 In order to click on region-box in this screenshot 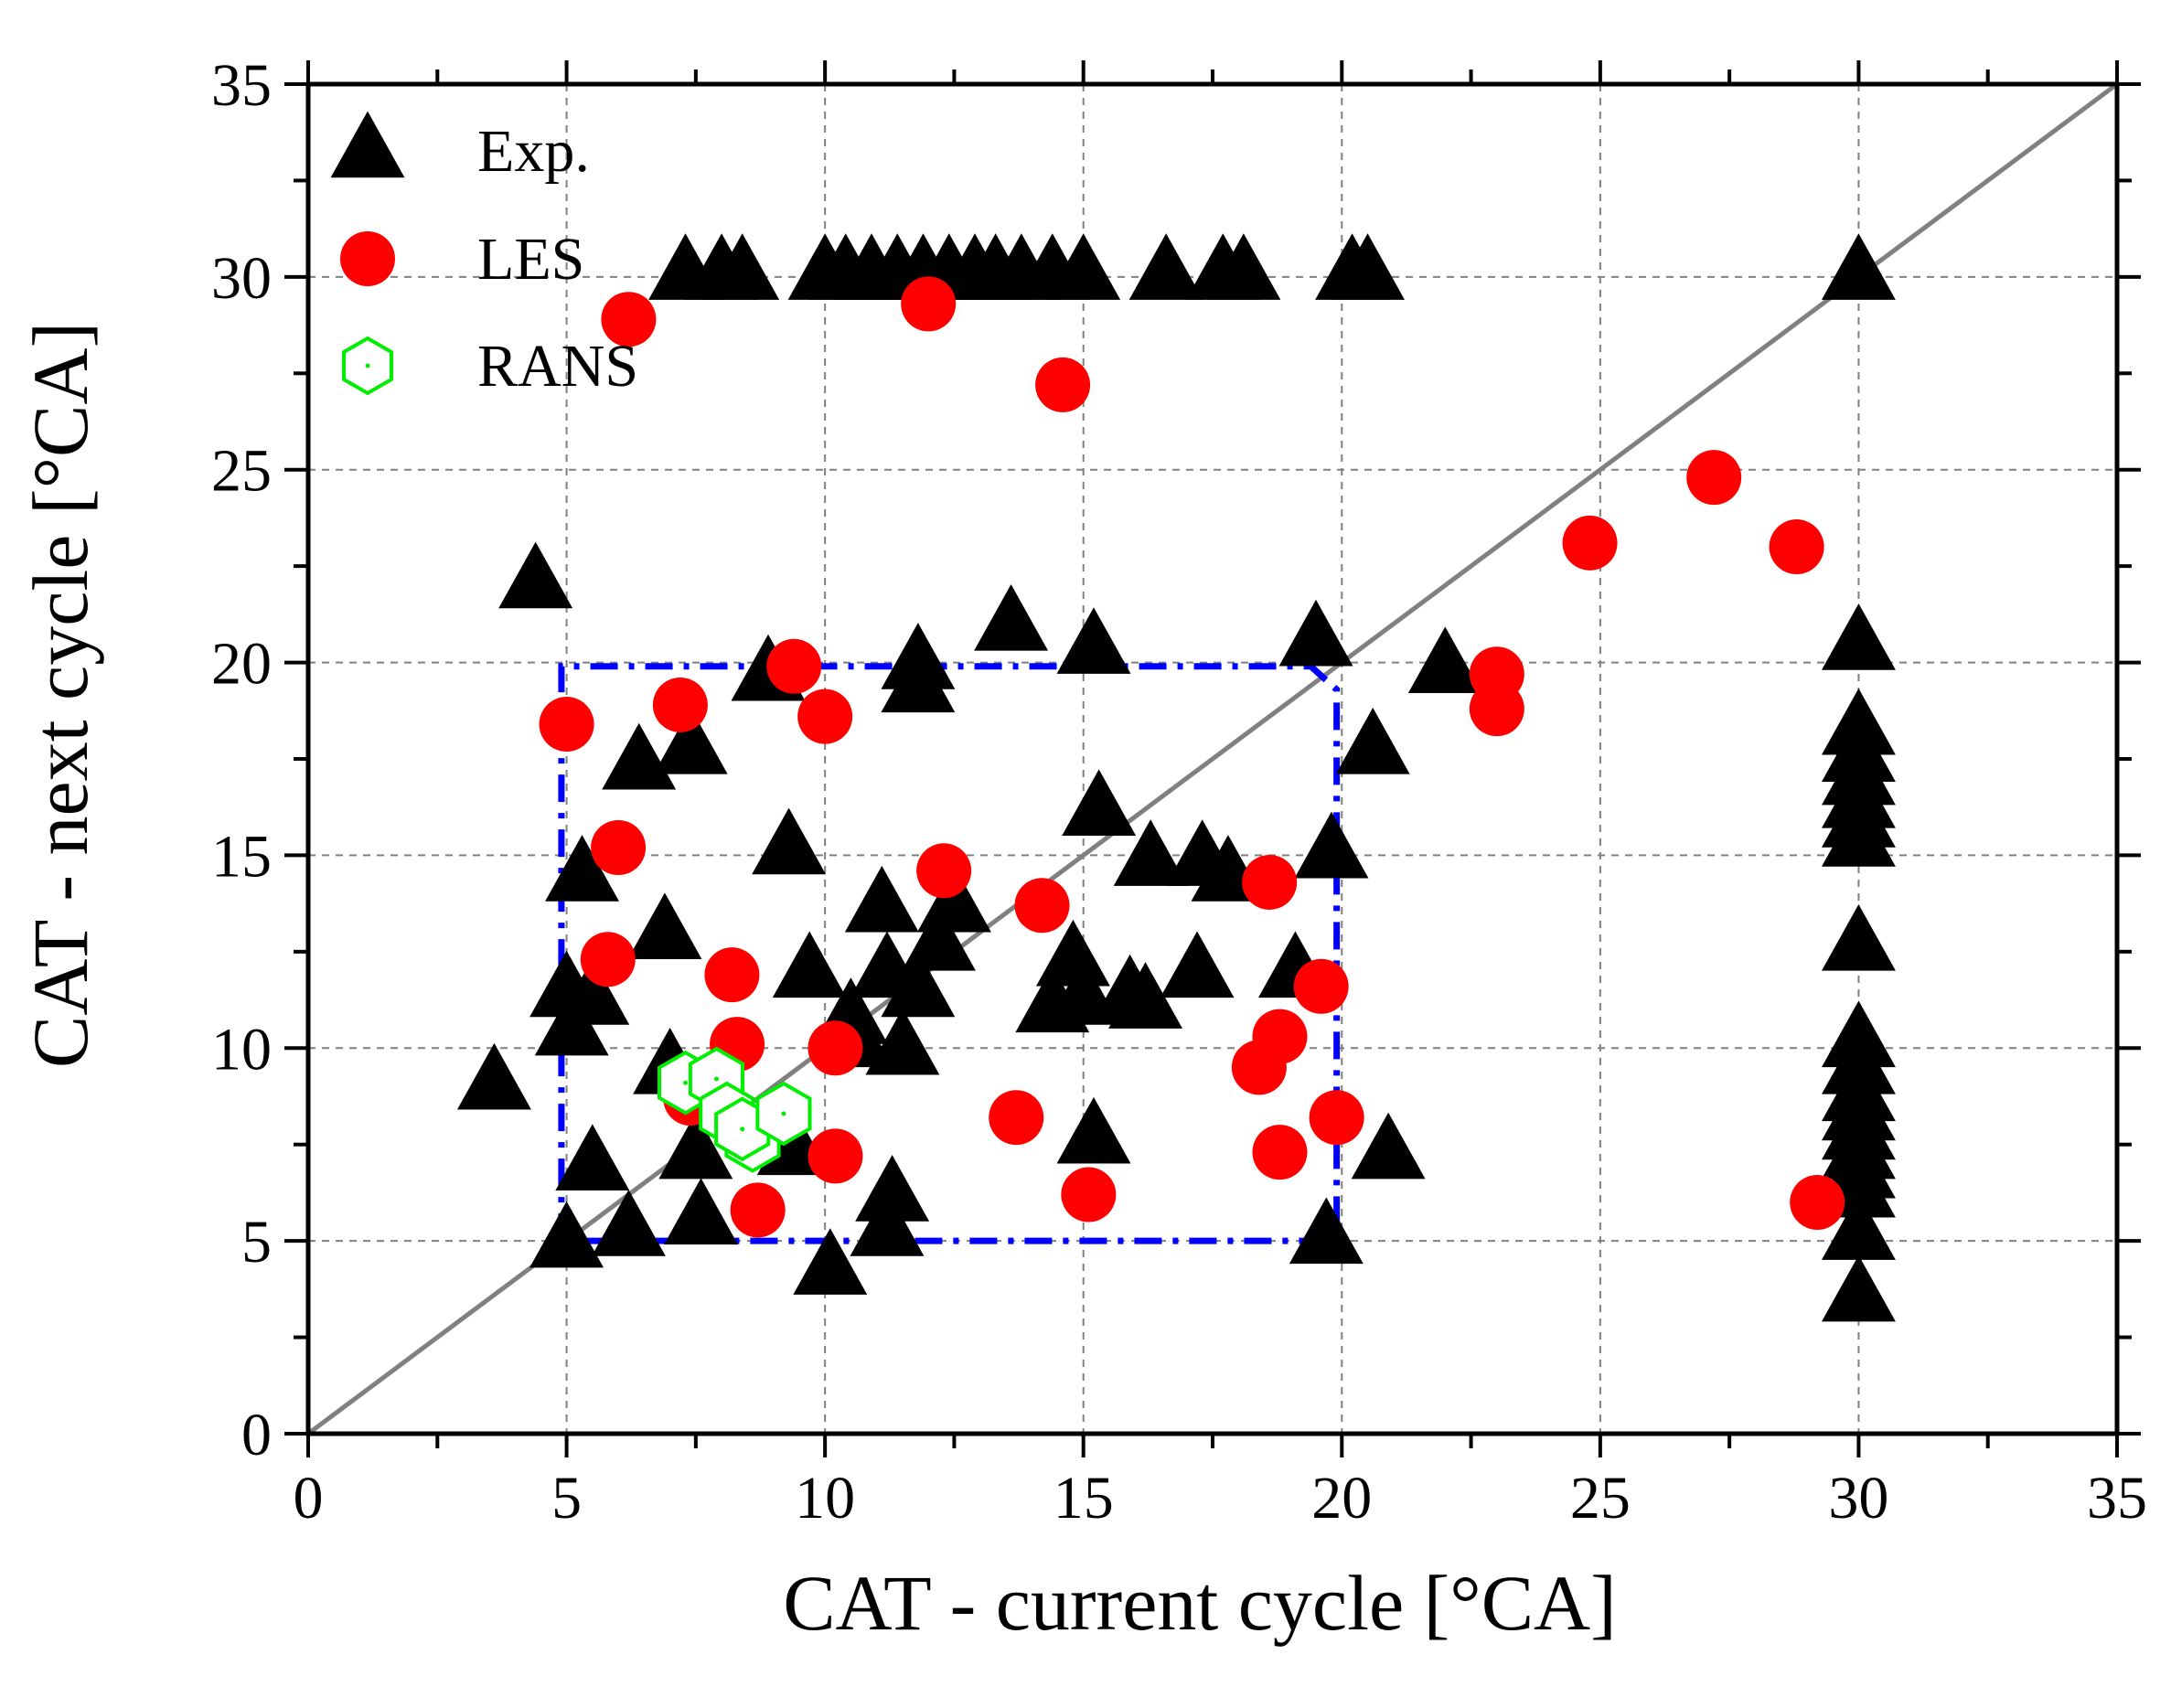, I will do `click(949, 954)`.